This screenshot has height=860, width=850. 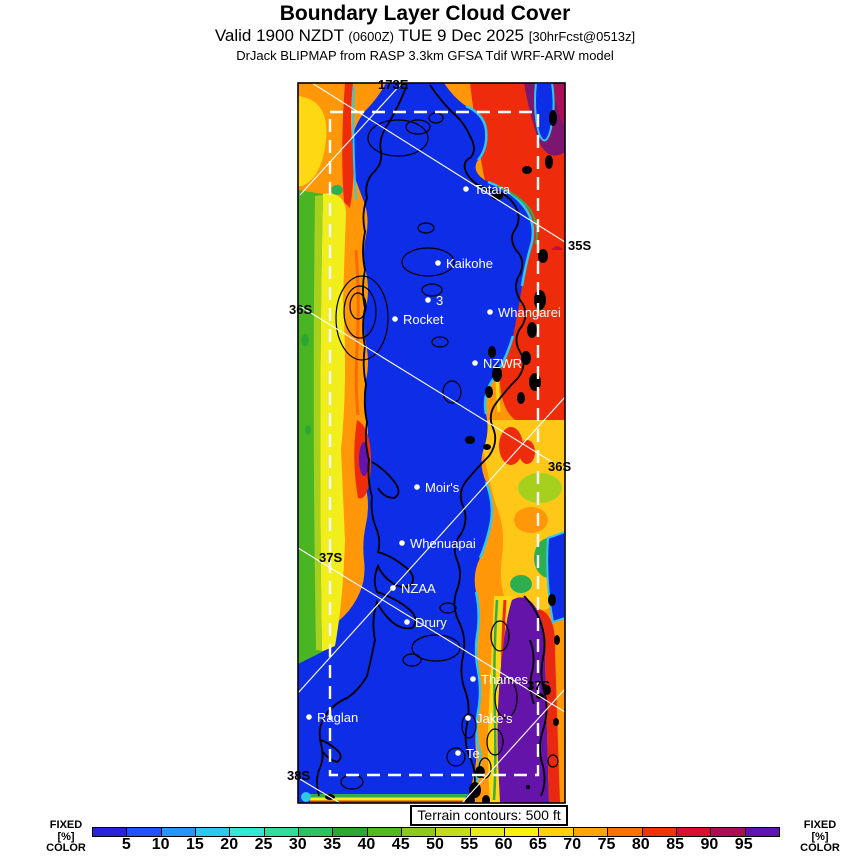 What do you see at coordinates (263, 844) in the screenshot?
I see `colorbar-tick: 25` at bounding box center [263, 844].